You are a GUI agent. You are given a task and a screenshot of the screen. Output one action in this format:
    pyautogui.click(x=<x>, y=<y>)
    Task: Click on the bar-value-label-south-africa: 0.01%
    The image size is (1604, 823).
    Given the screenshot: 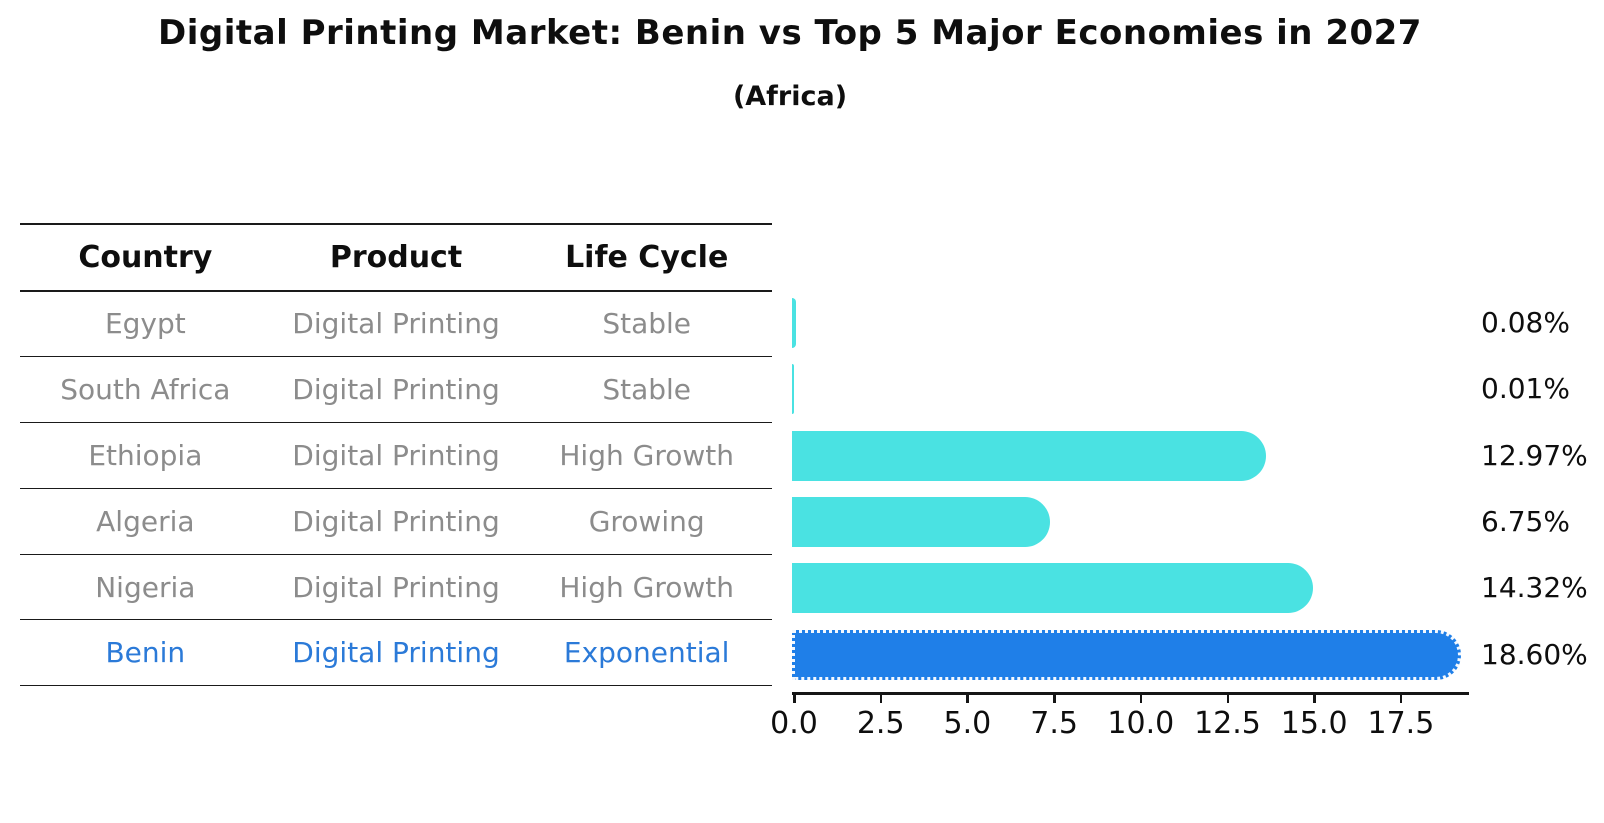 What is the action you would take?
    pyautogui.click(x=1525, y=389)
    